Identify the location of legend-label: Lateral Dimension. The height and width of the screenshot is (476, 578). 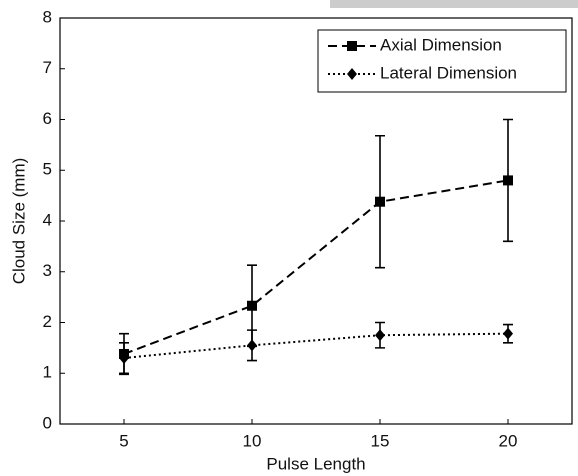
(448, 72).